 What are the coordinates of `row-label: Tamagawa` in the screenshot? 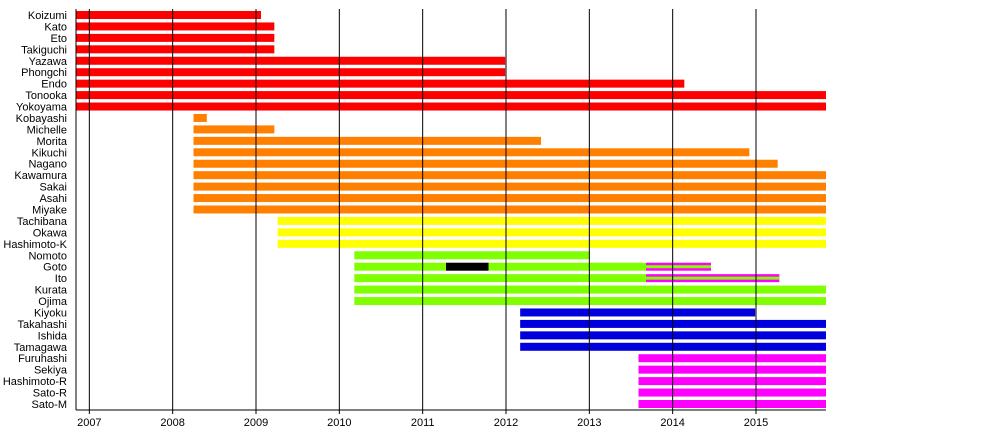 It's located at (41, 348).